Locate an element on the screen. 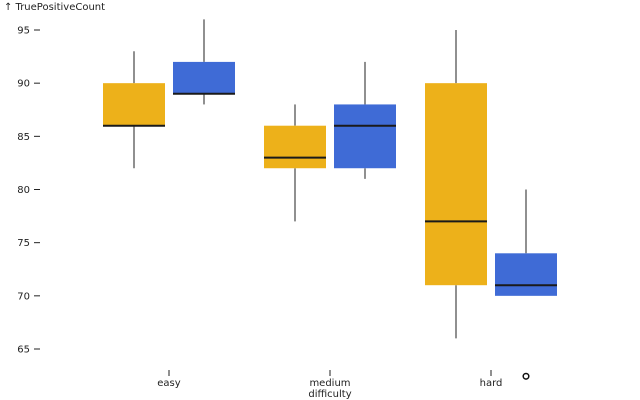 The image size is (640, 400). box-series-2-easy is located at coordinates (204, 62).